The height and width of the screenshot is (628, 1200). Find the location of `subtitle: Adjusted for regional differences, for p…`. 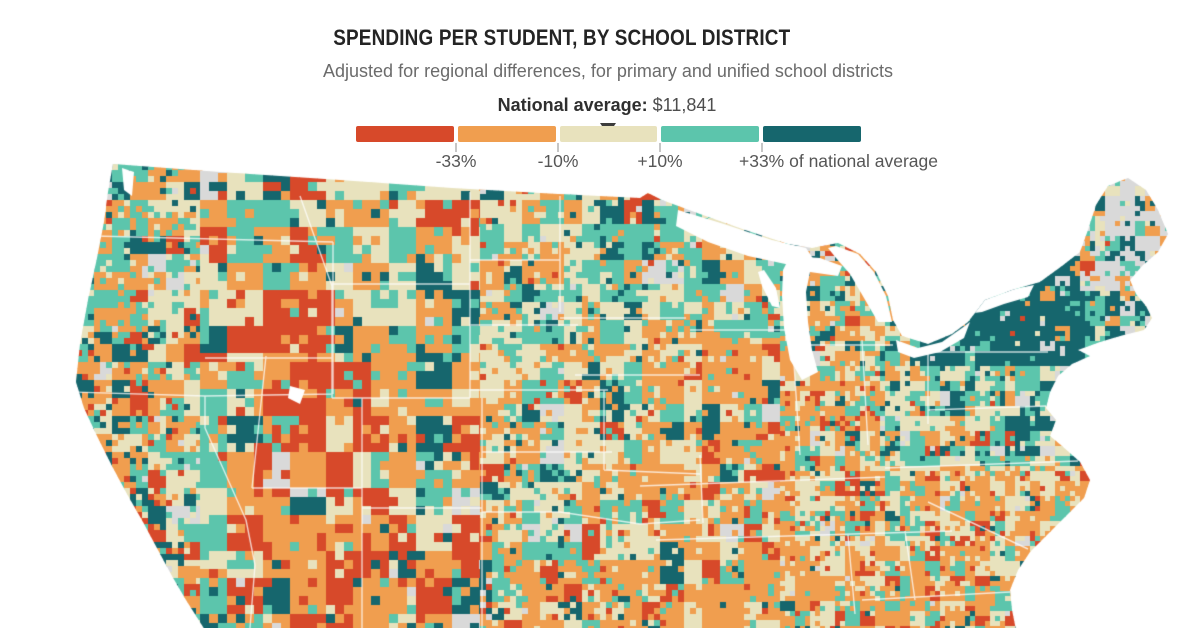

subtitle: Adjusted for regional differences, for p… is located at coordinates (608, 71).